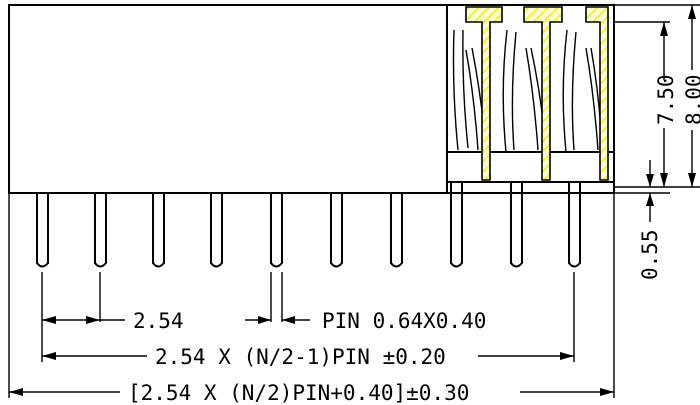  What do you see at coordinates (691, 99) in the screenshot?
I see `height-outer-label: 8.00` at bounding box center [691, 99].